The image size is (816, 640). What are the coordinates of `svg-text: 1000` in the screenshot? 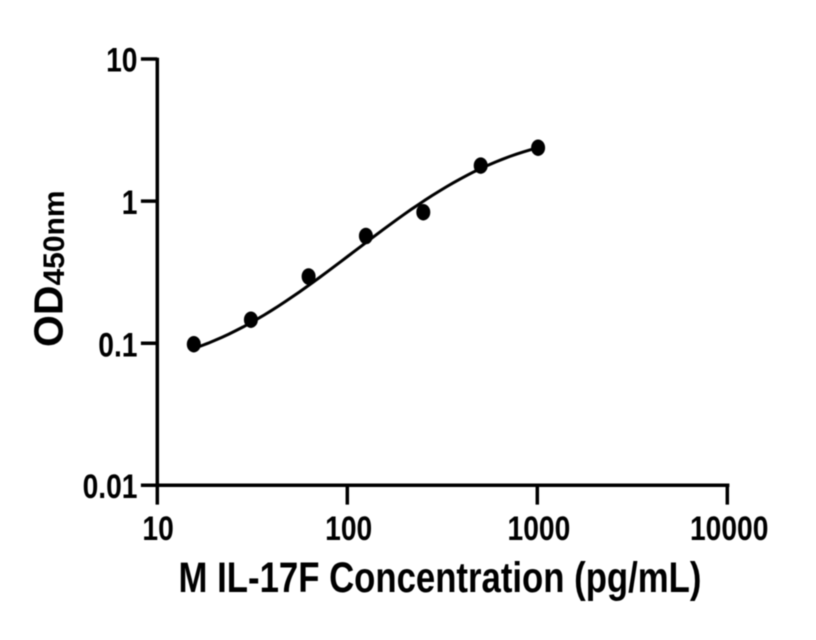 It's located at (539, 529).